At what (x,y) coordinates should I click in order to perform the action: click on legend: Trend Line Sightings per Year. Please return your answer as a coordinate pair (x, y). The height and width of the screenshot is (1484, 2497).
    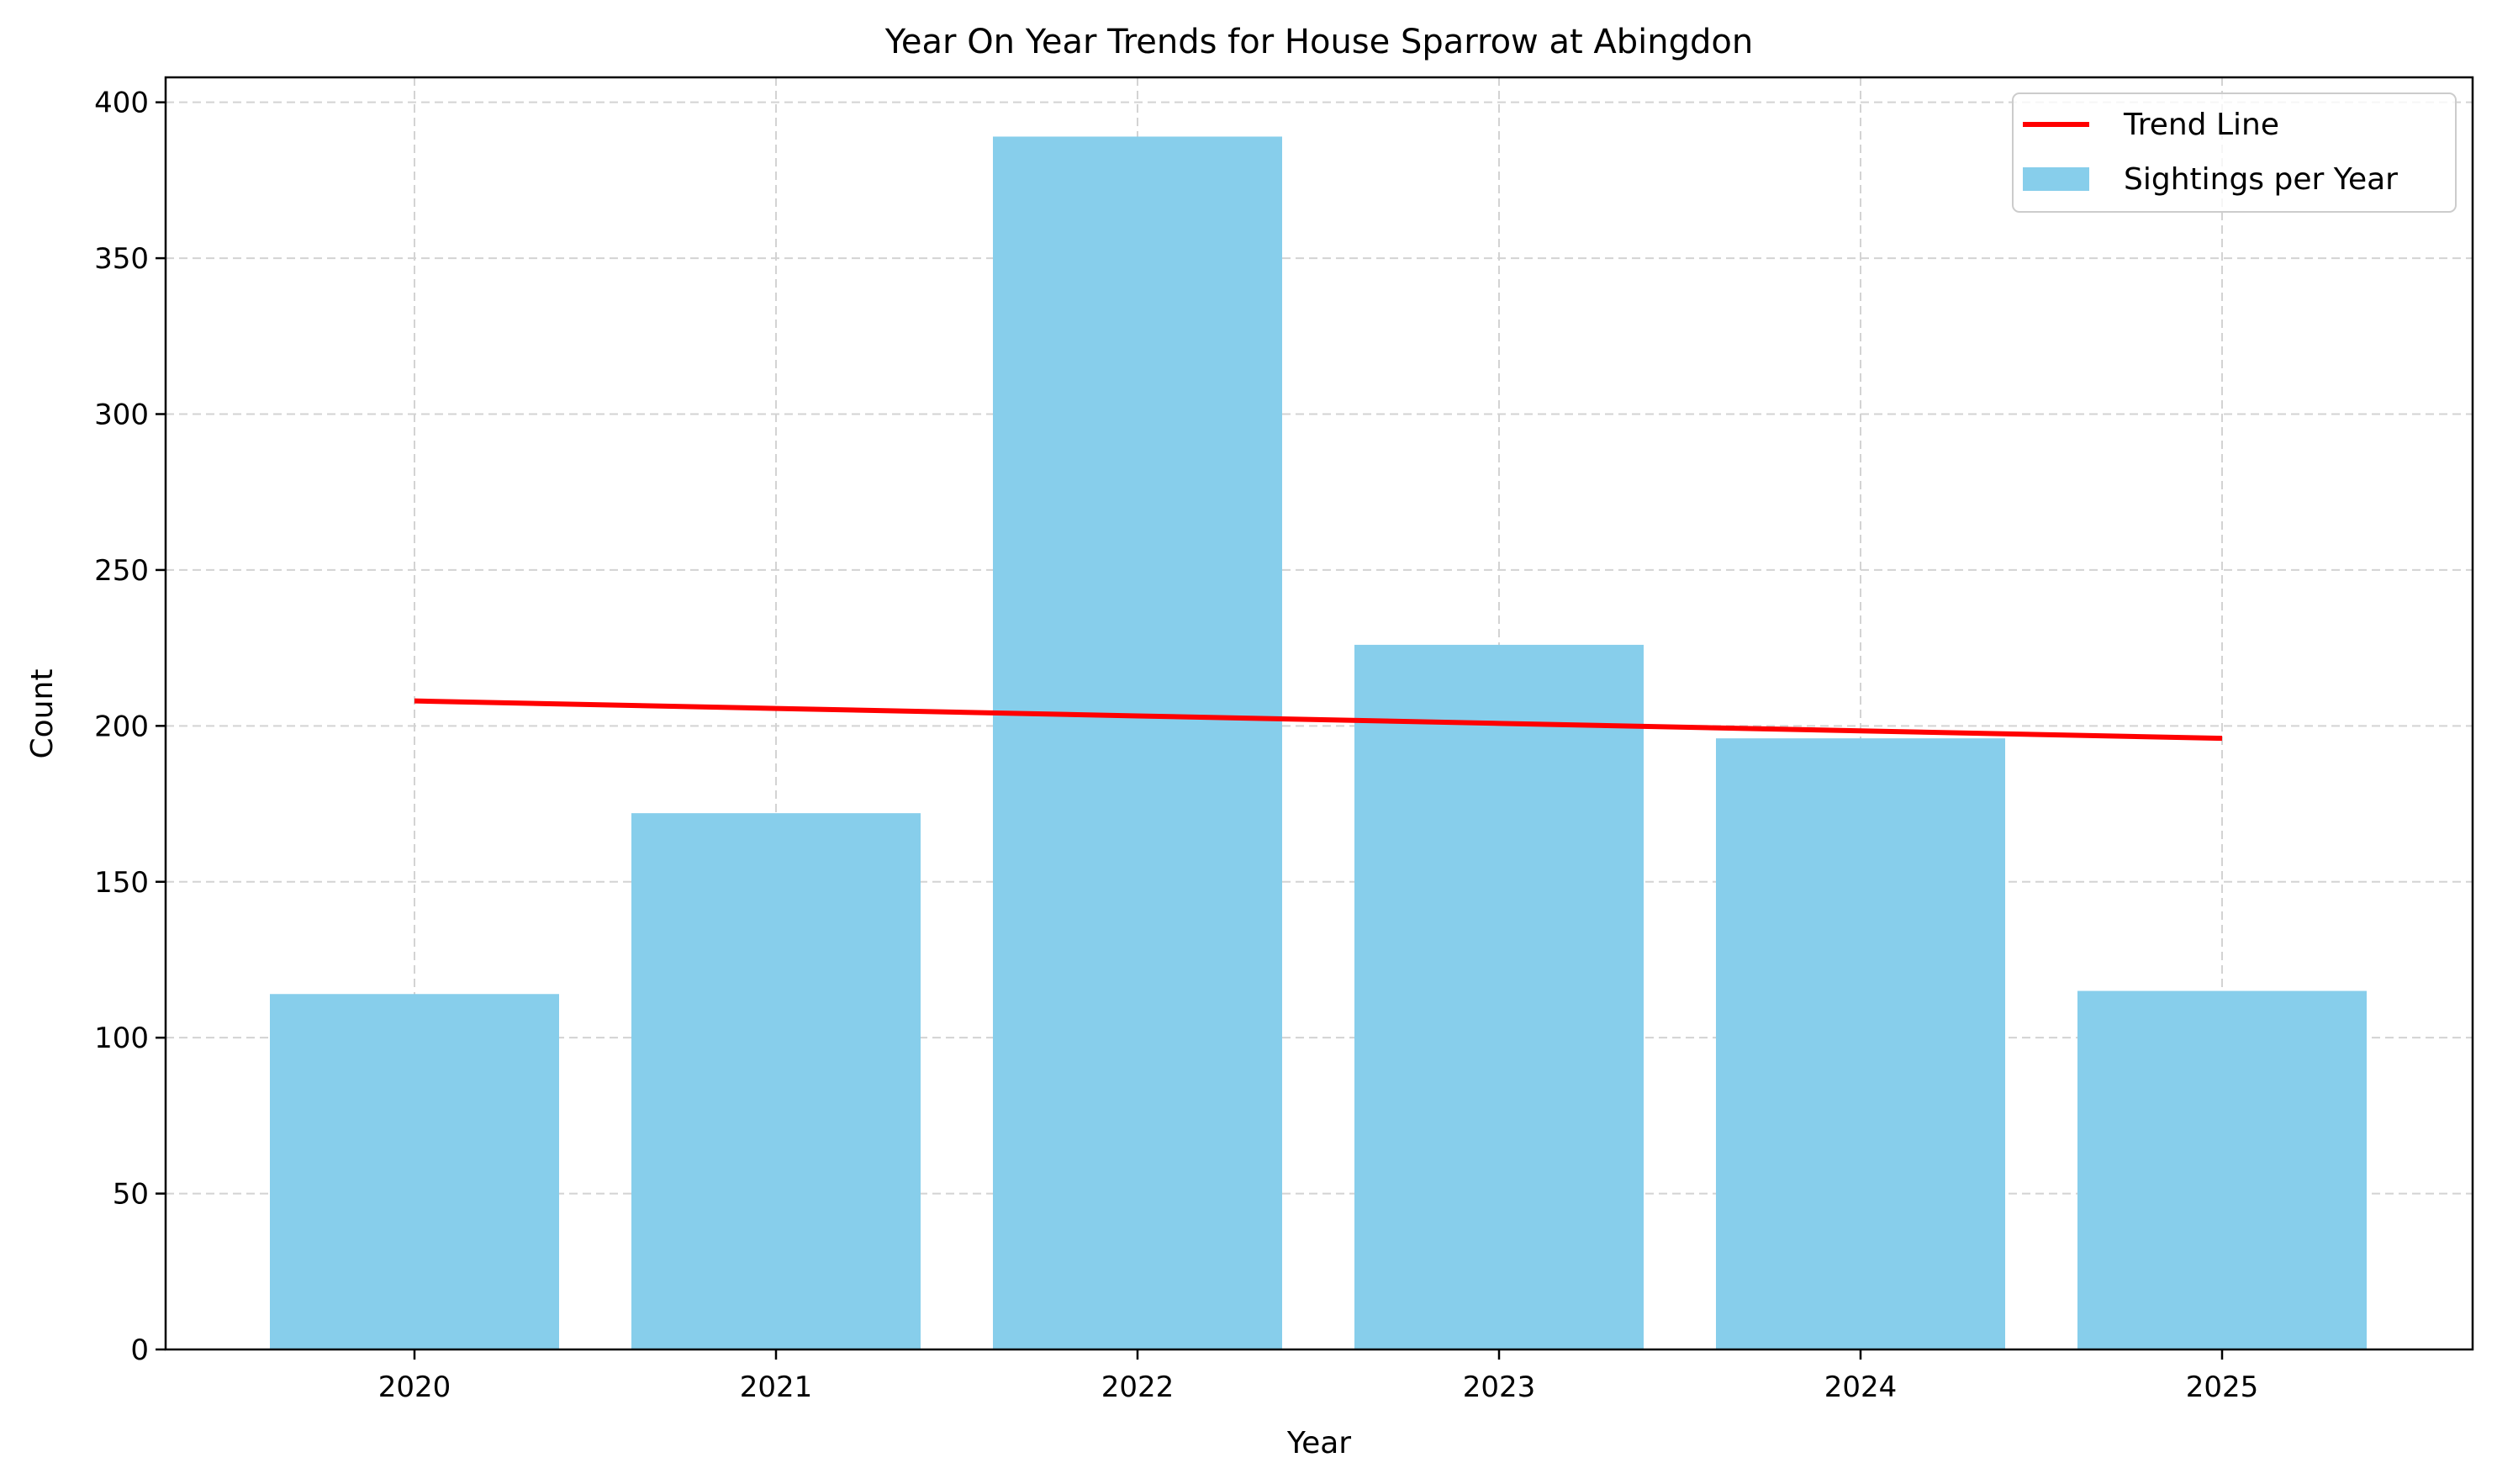
    Looking at the image, I should click on (2234, 152).